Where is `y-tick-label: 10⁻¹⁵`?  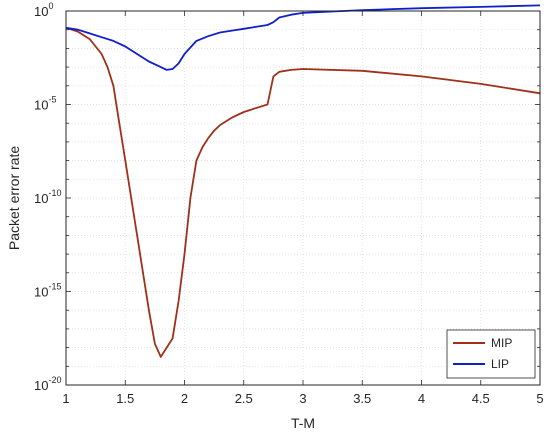 y-tick-label: 10⁻¹⁵ is located at coordinates (47, 291).